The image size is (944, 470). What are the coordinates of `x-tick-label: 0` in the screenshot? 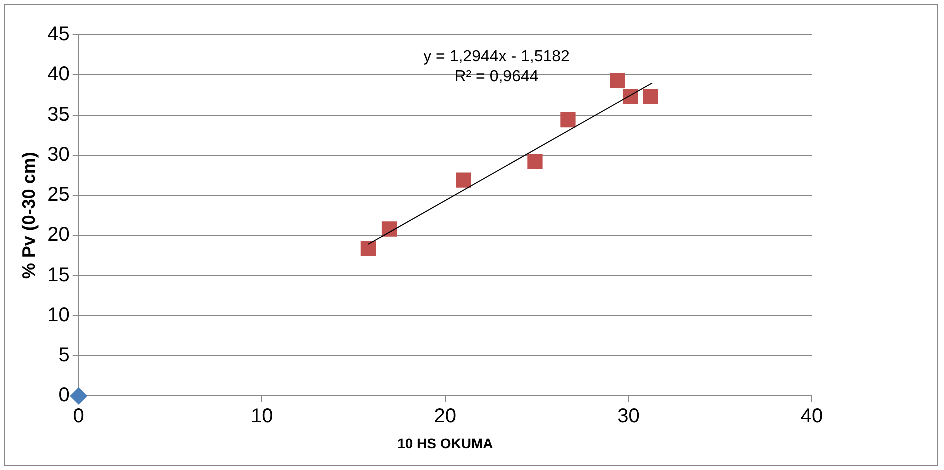 It's located at (78, 417).